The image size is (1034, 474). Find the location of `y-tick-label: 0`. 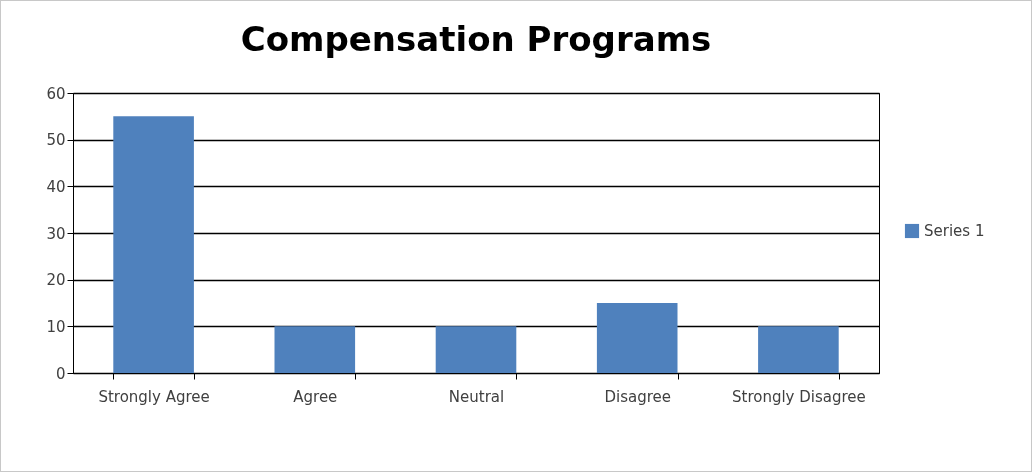

y-tick-label: 0 is located at coordinates (60, 373).